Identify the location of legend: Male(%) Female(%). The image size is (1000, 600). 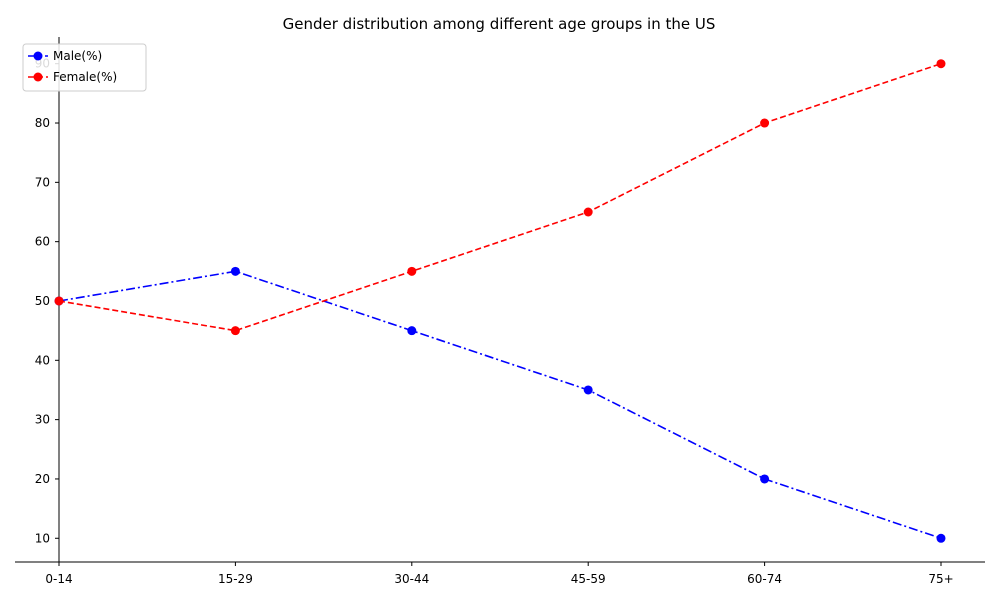
(84, 67).